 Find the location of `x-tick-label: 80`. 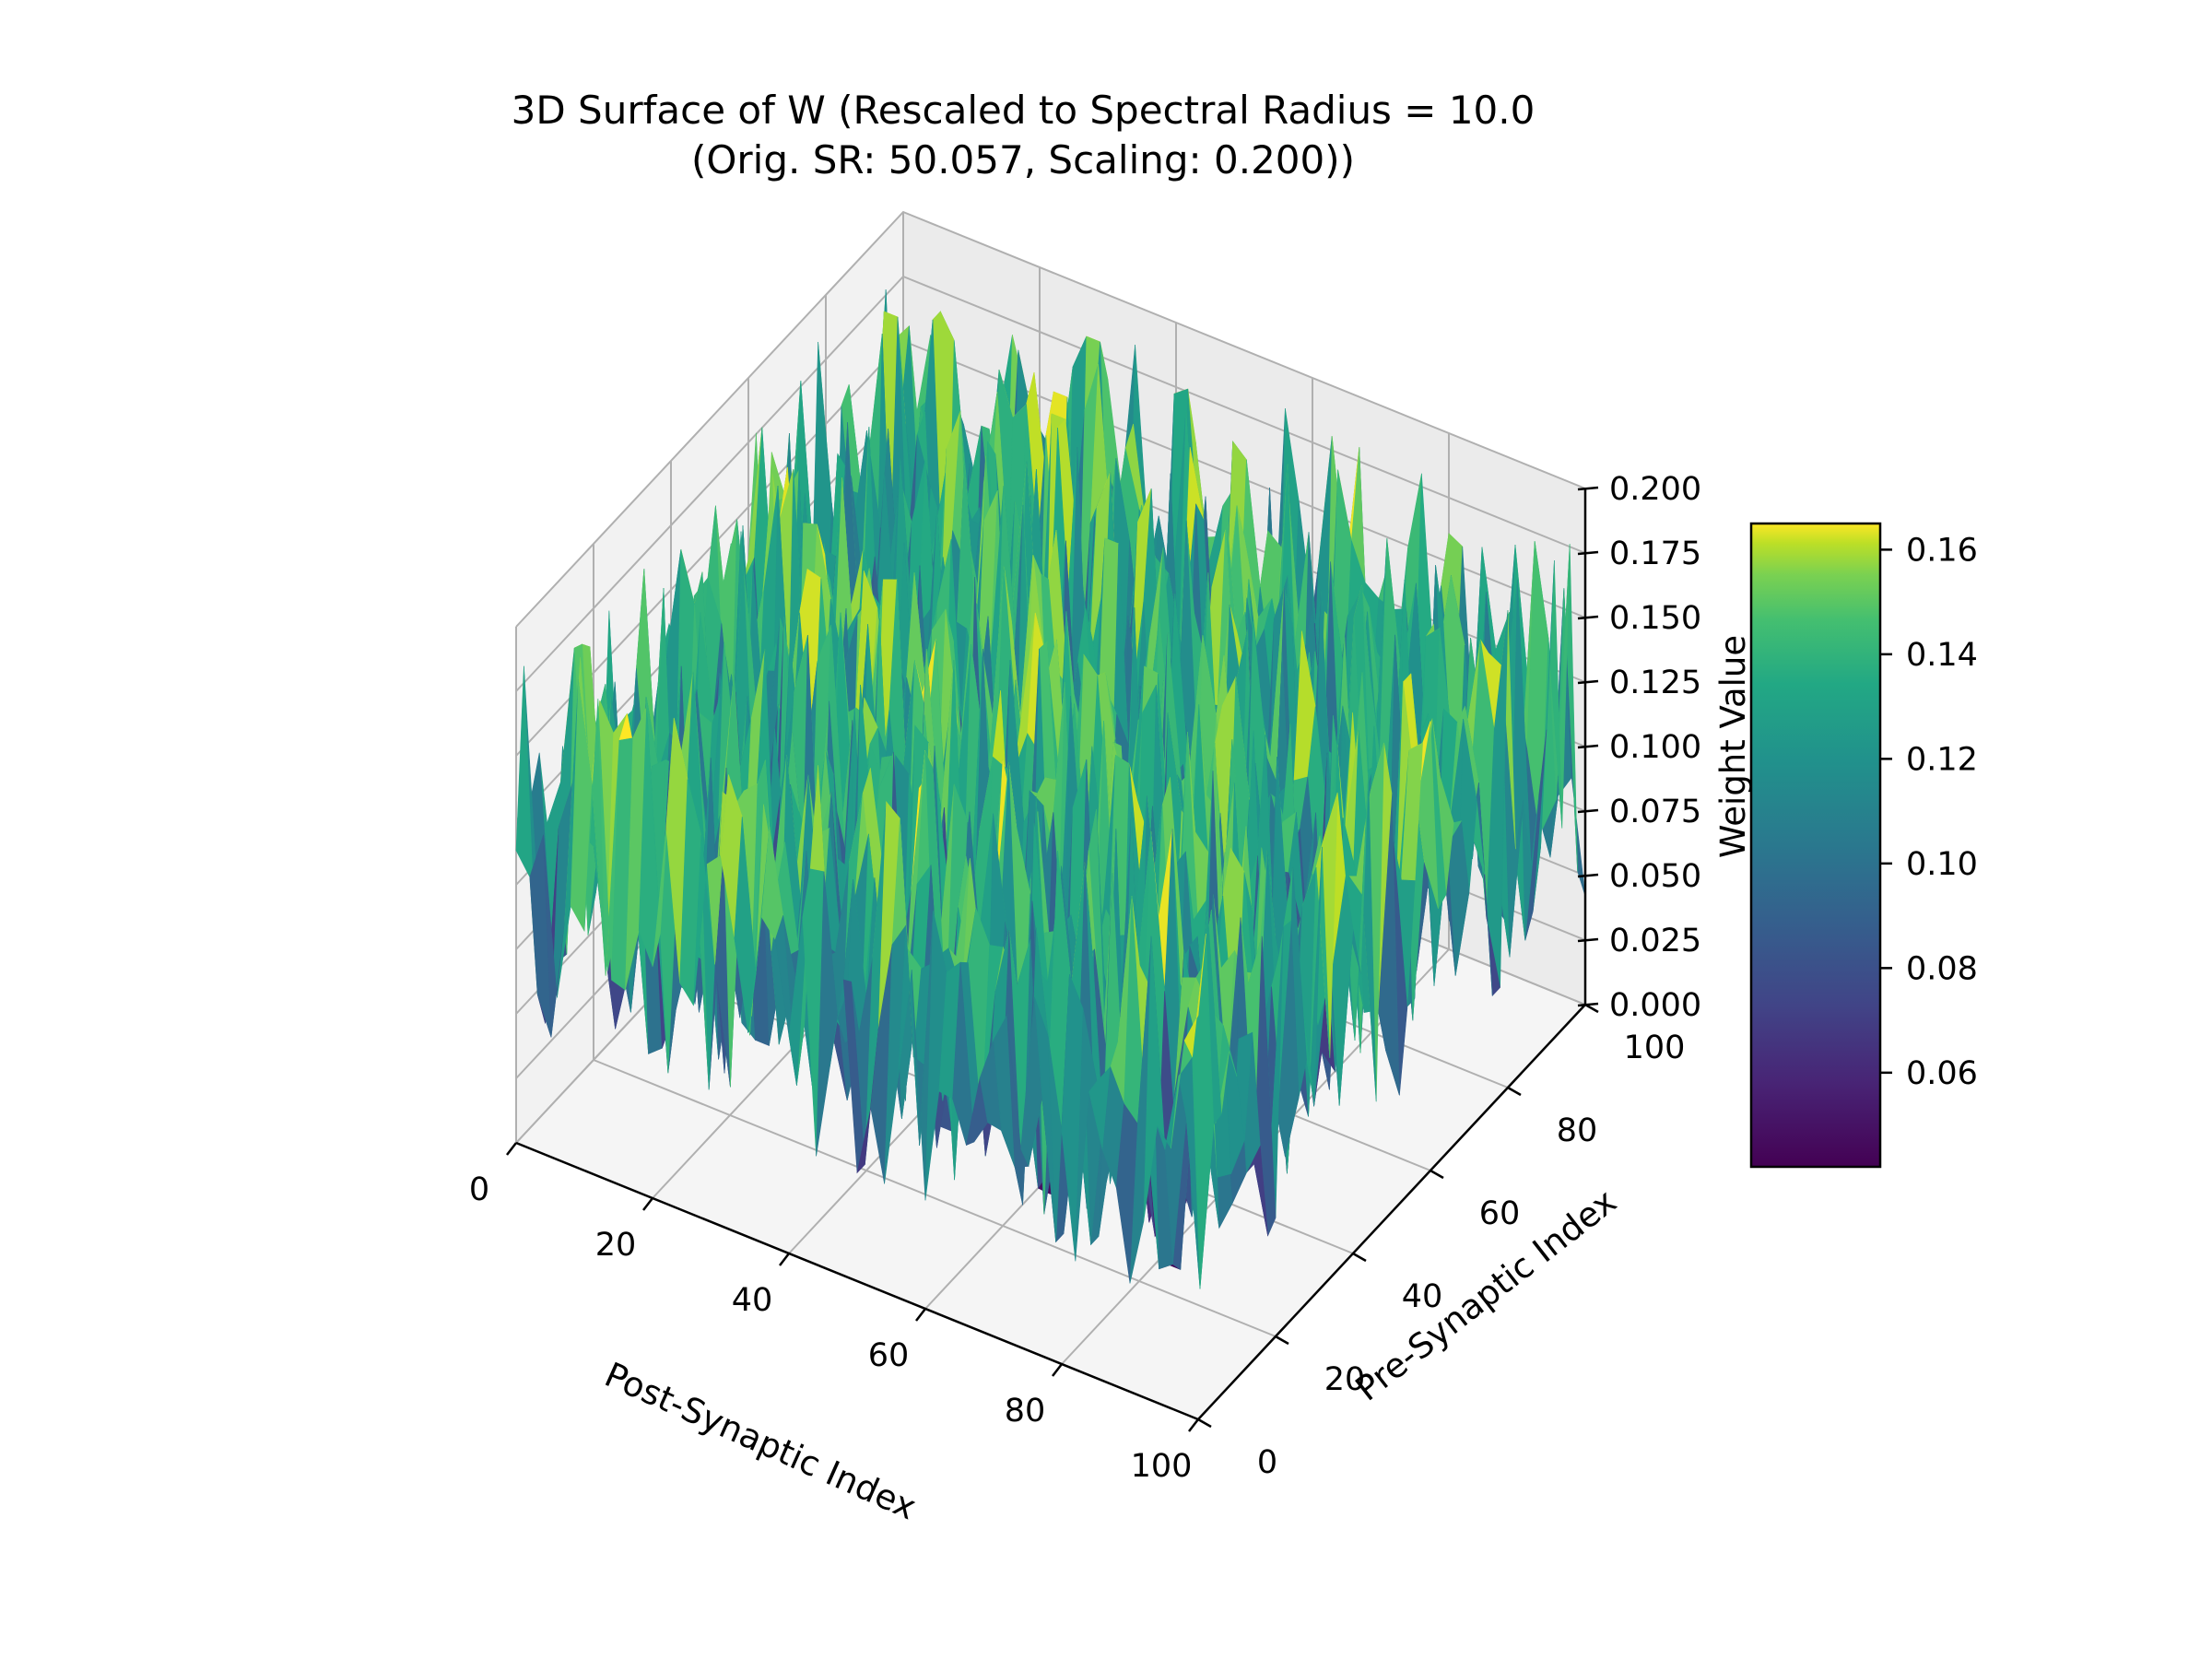

x-tick-label: 80 is located at coordinates (1025, 1411).